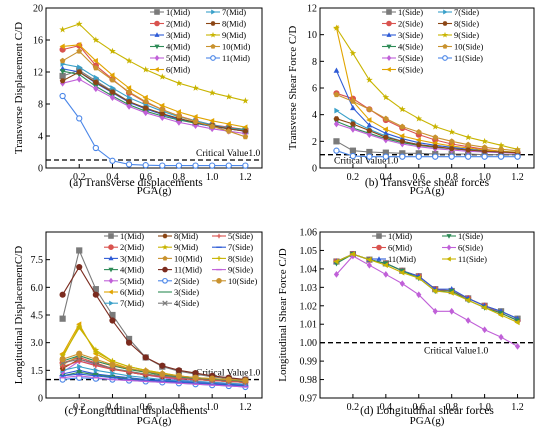 The width and height of the screenshot is (550, 440). Describe the element at coordinates (38, 9) in the screenshot. I see `y-tick-label: 20` at that location.